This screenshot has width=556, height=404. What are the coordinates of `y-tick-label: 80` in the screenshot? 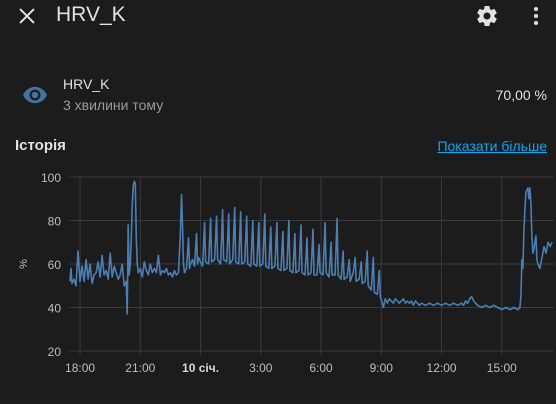 It's located at (55, 222).